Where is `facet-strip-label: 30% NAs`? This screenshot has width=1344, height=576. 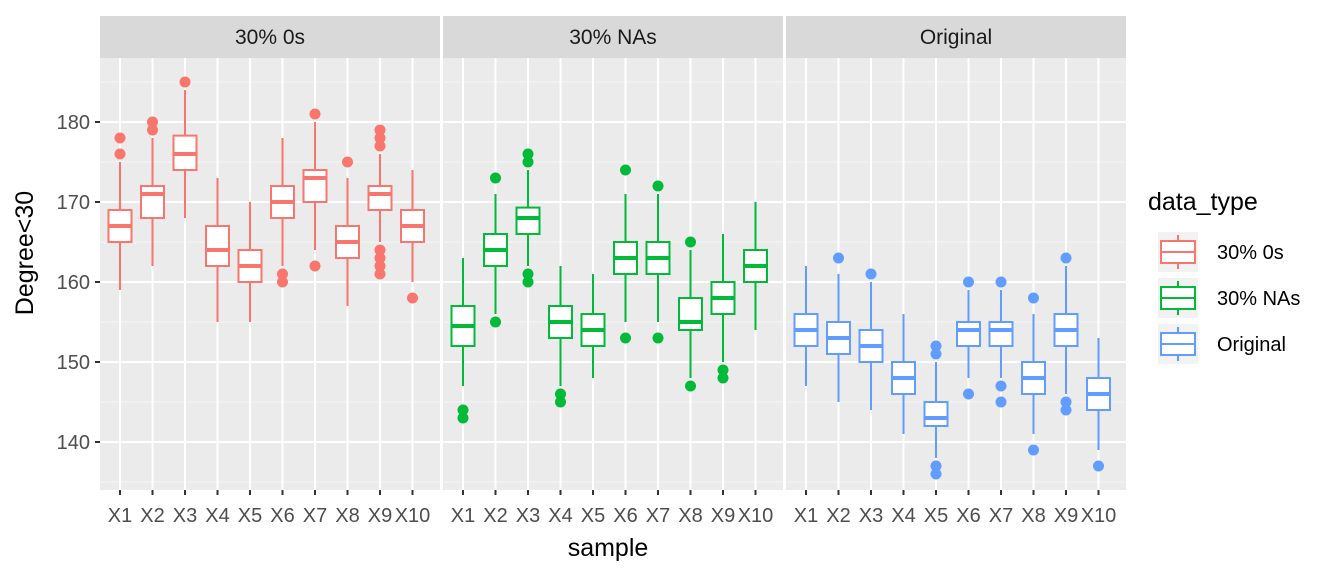 facet-strip-label: 30% NAs is located at coordinates (613, 37).